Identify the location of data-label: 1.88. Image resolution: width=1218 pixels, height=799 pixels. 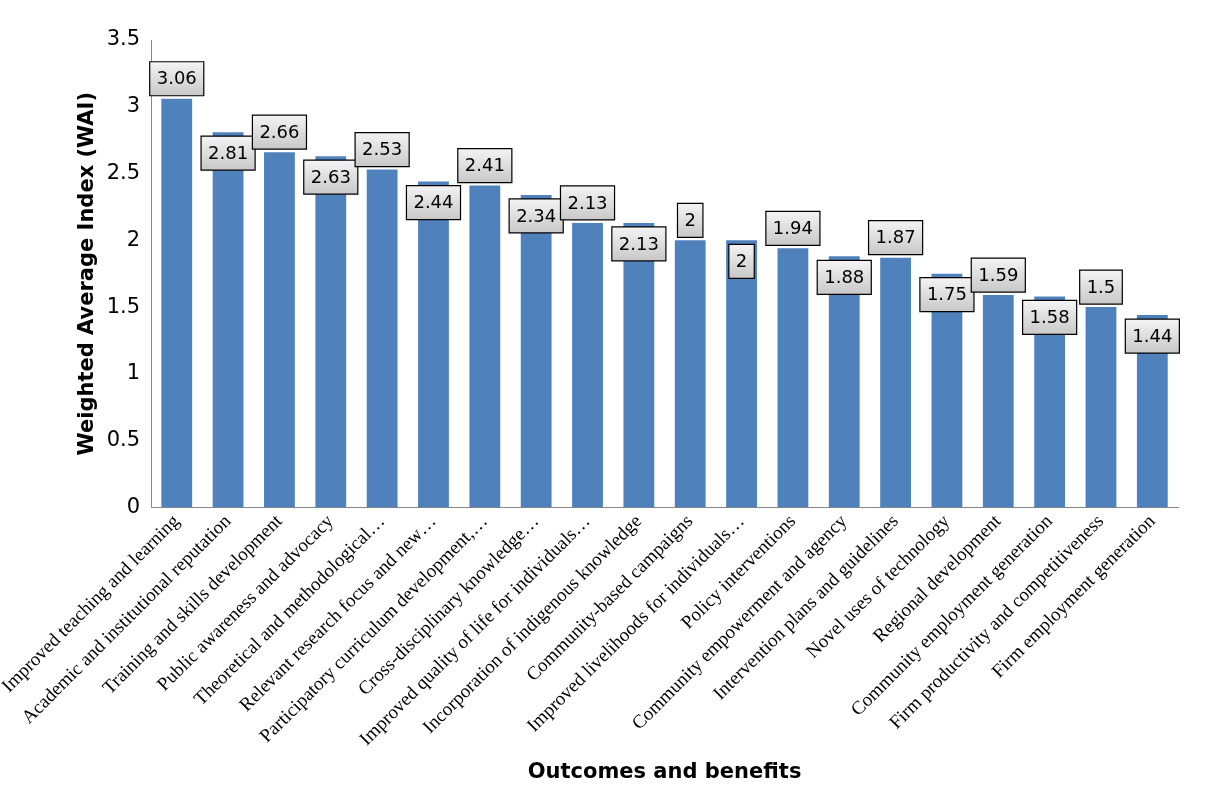
(844, 277).